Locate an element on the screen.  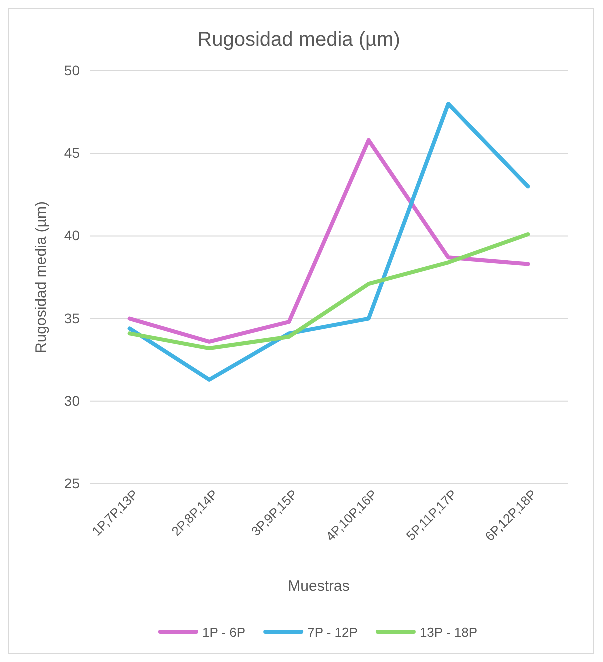
y-tick-label: 25 is located at coordinates (72, 483).